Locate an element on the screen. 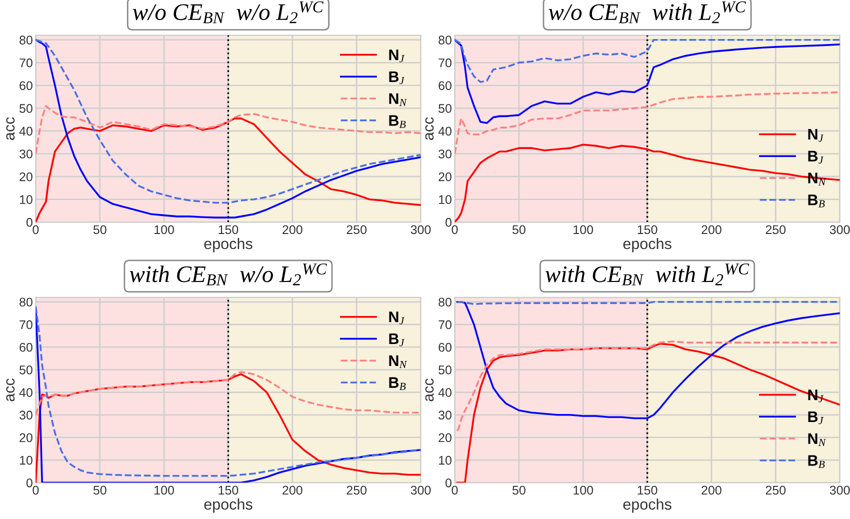  chart-title: with CE$_{BN}$ w/o L$_{2}$$^{WC}$ is located at coordinates (228, 274).